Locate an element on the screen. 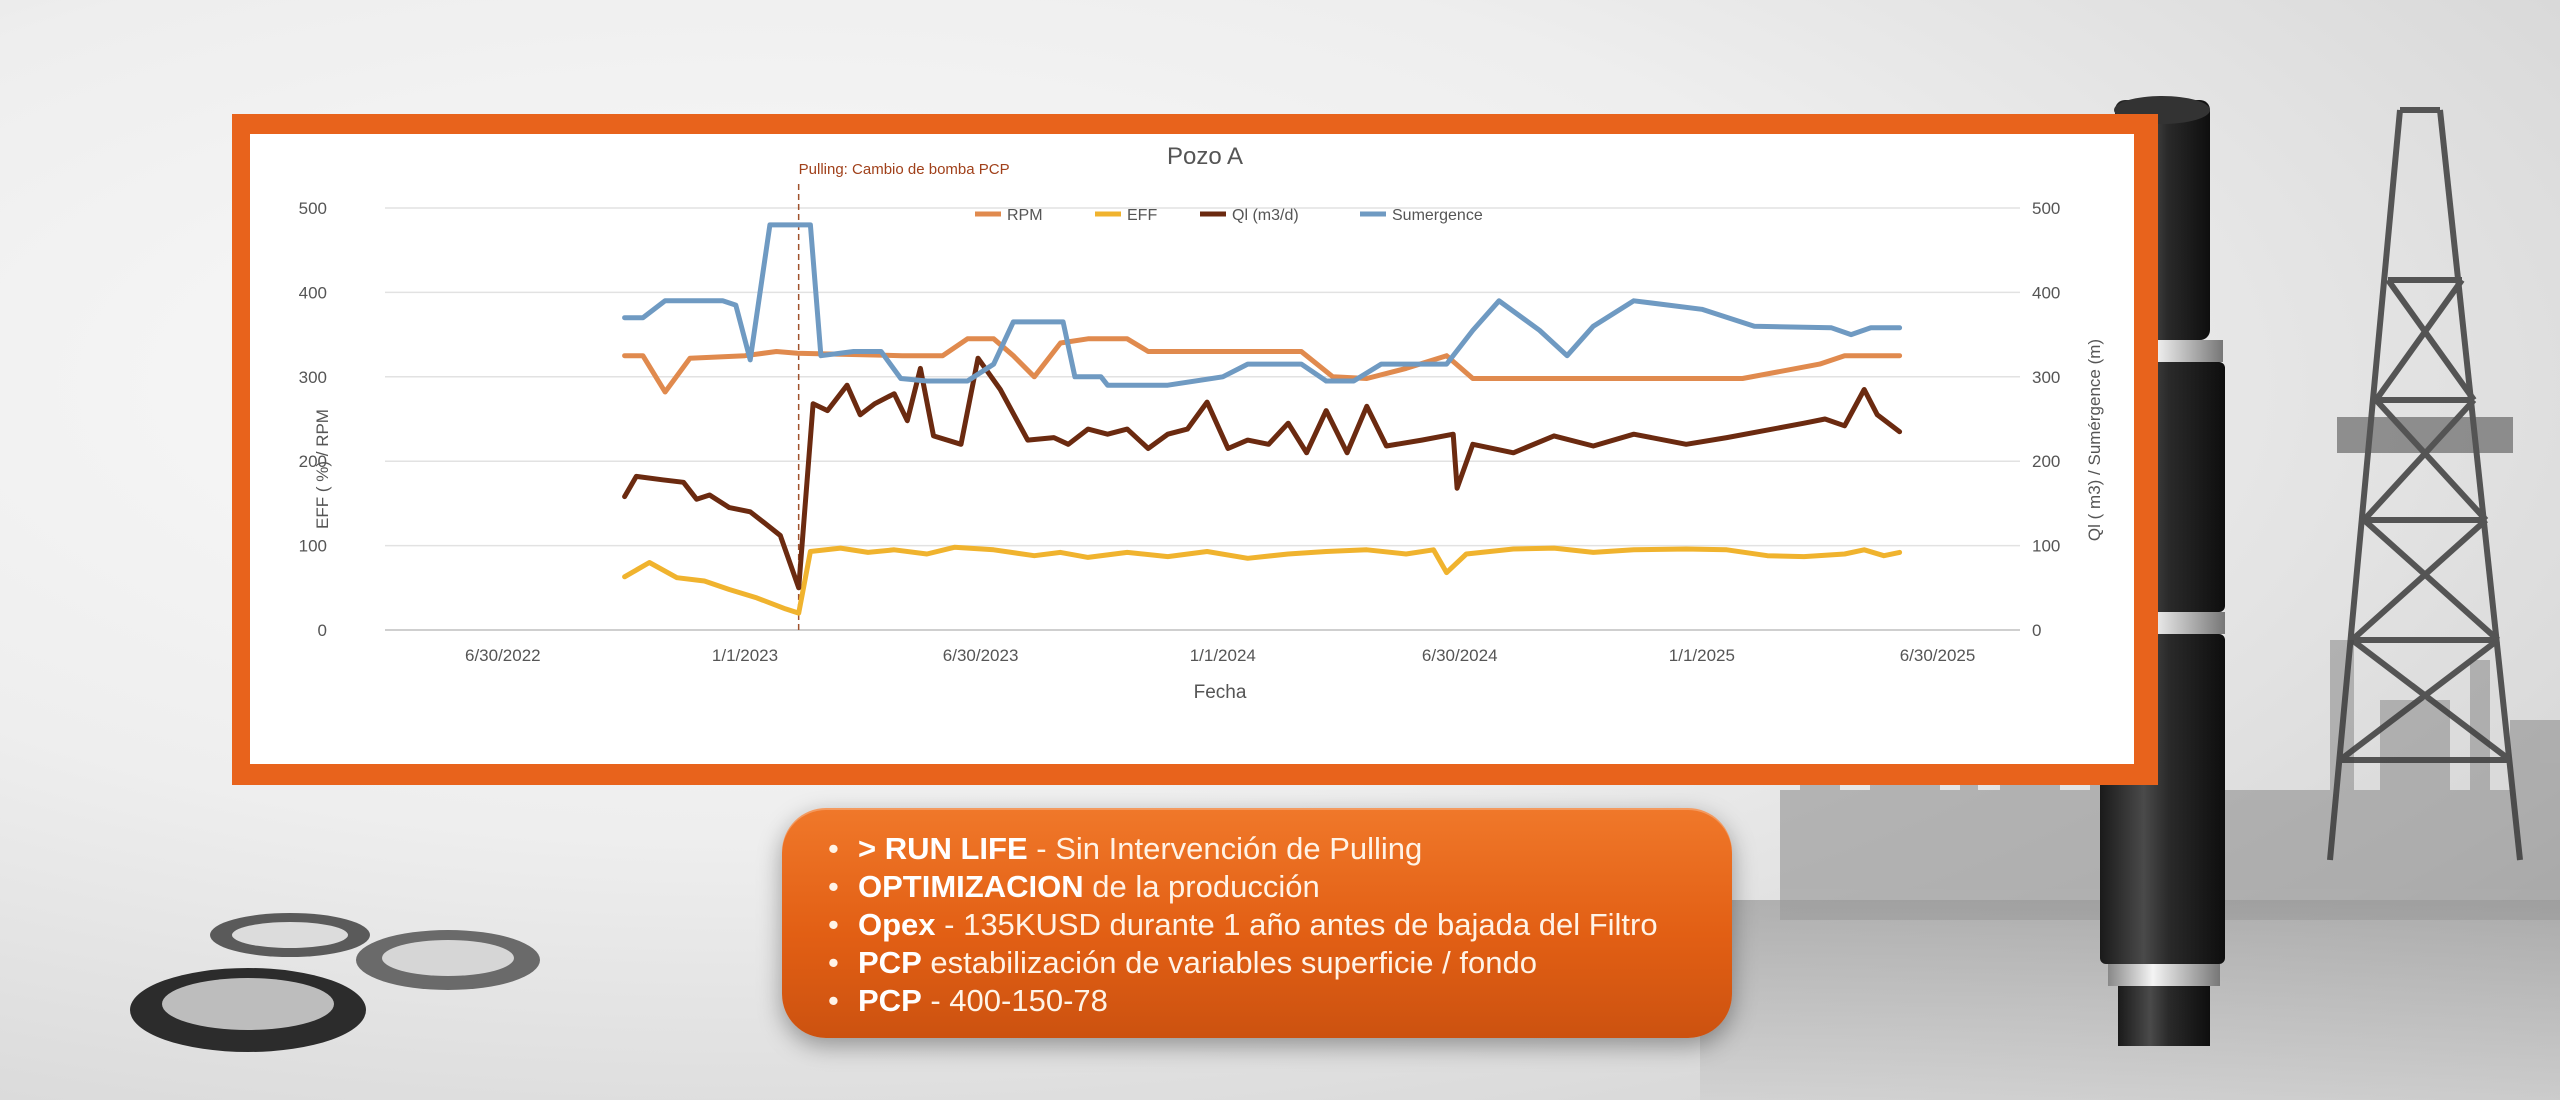 Image resolution: width=2560 pixels, height=1100 pixels. y-tick-label-left: 500 is located at coordinates (313, 208).